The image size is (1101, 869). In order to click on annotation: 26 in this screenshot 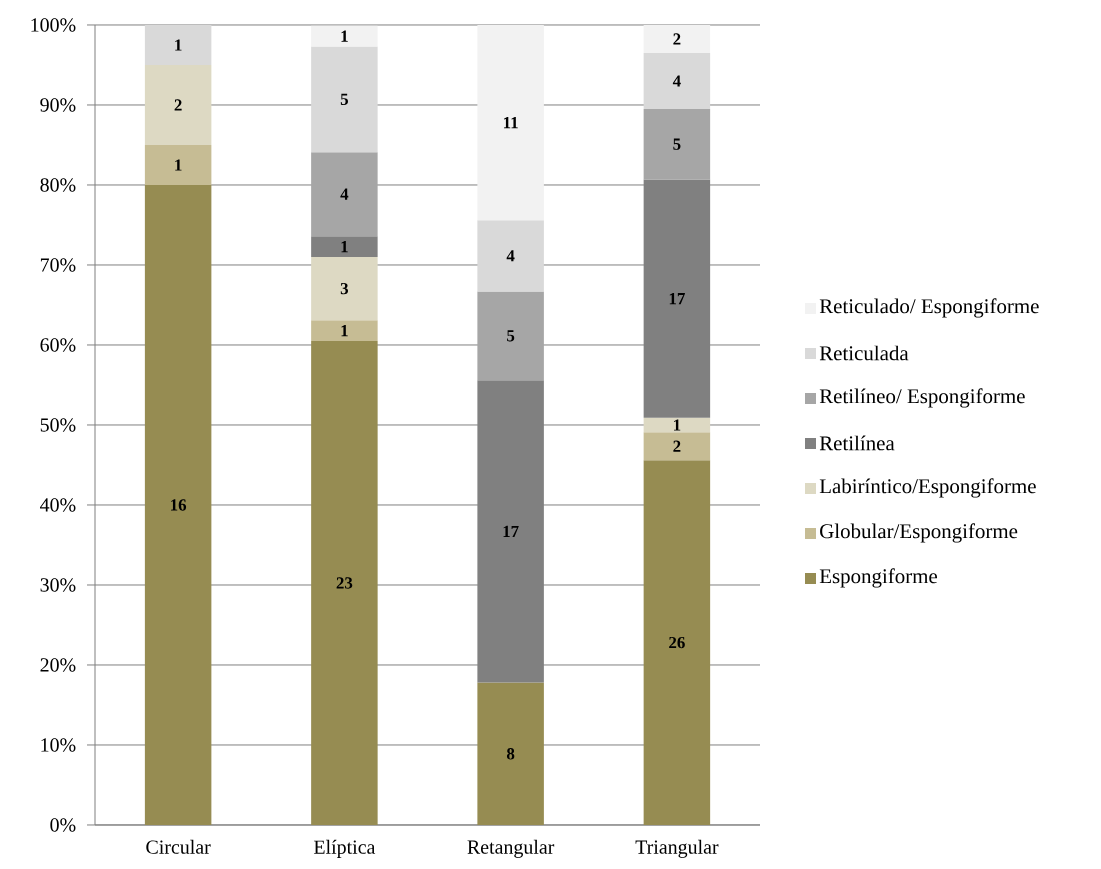, I will do `click(677, 642)`.